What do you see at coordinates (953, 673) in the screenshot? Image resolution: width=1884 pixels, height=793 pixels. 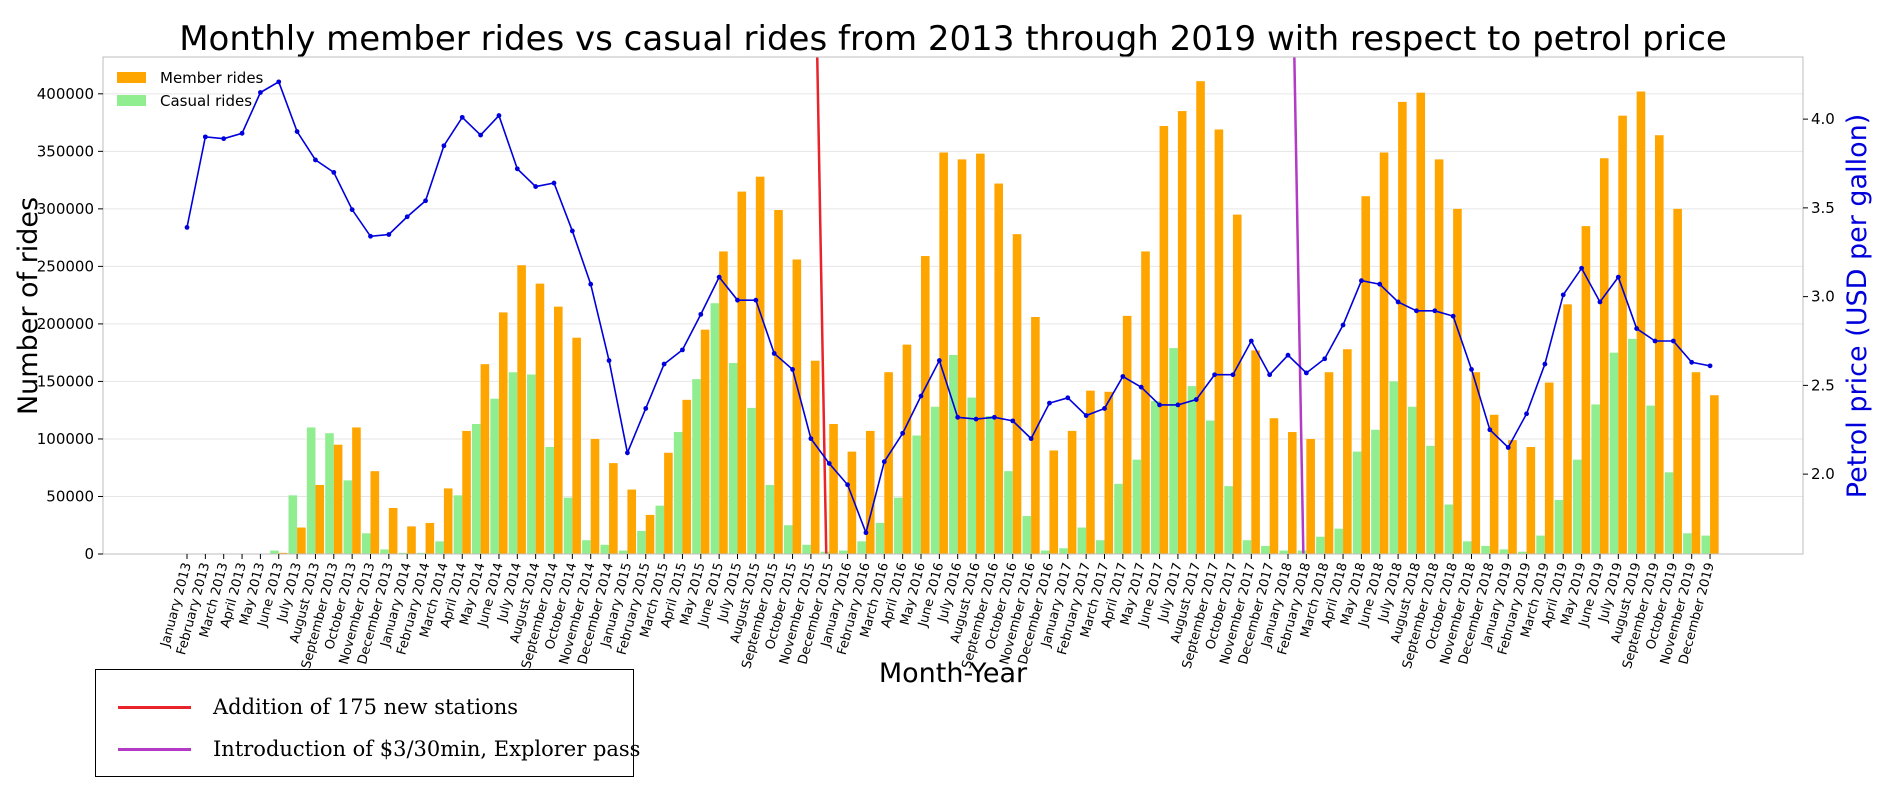 I see `x-axis-label: Month-Year` at bounding box center [953, 673].